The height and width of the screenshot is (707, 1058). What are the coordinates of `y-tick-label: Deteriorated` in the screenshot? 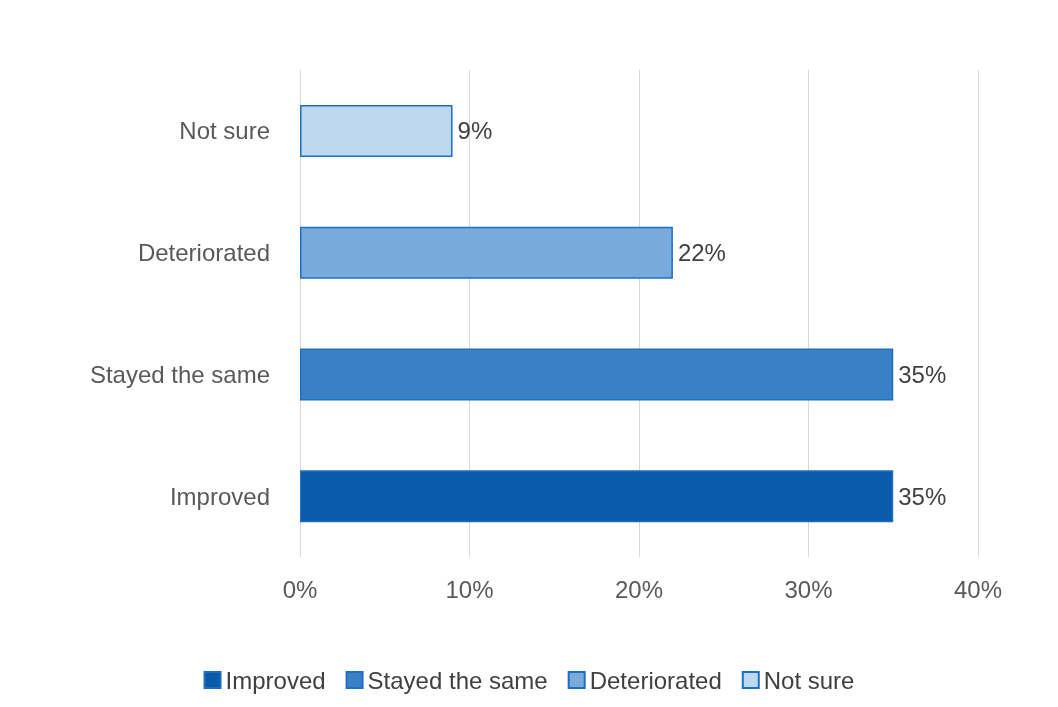 It's located at (203, 253).